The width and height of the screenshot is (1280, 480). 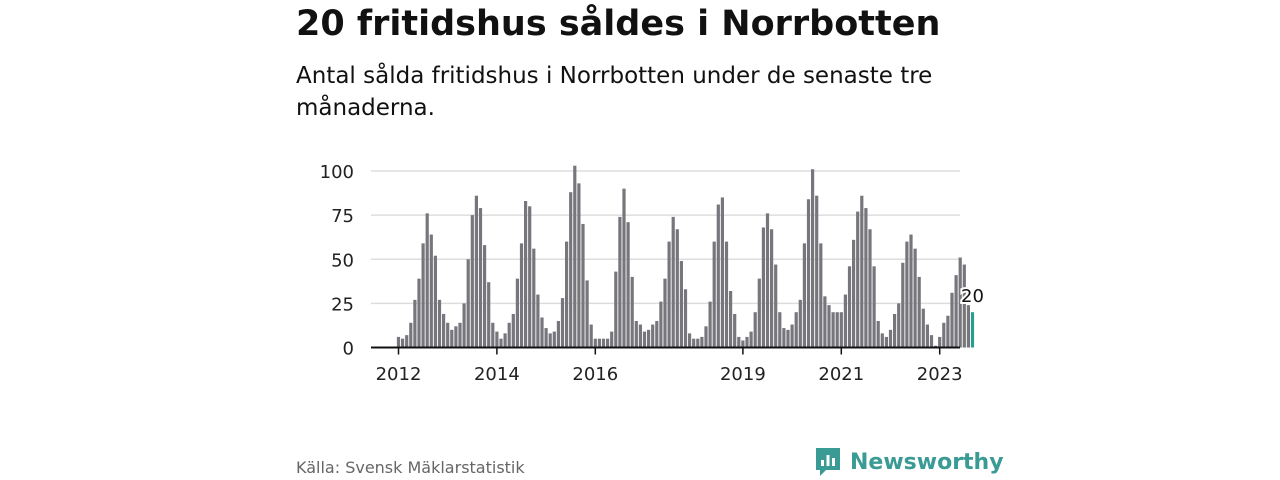 I want to click on brand-logo: Newsworthy, so click(x=909, y=462).